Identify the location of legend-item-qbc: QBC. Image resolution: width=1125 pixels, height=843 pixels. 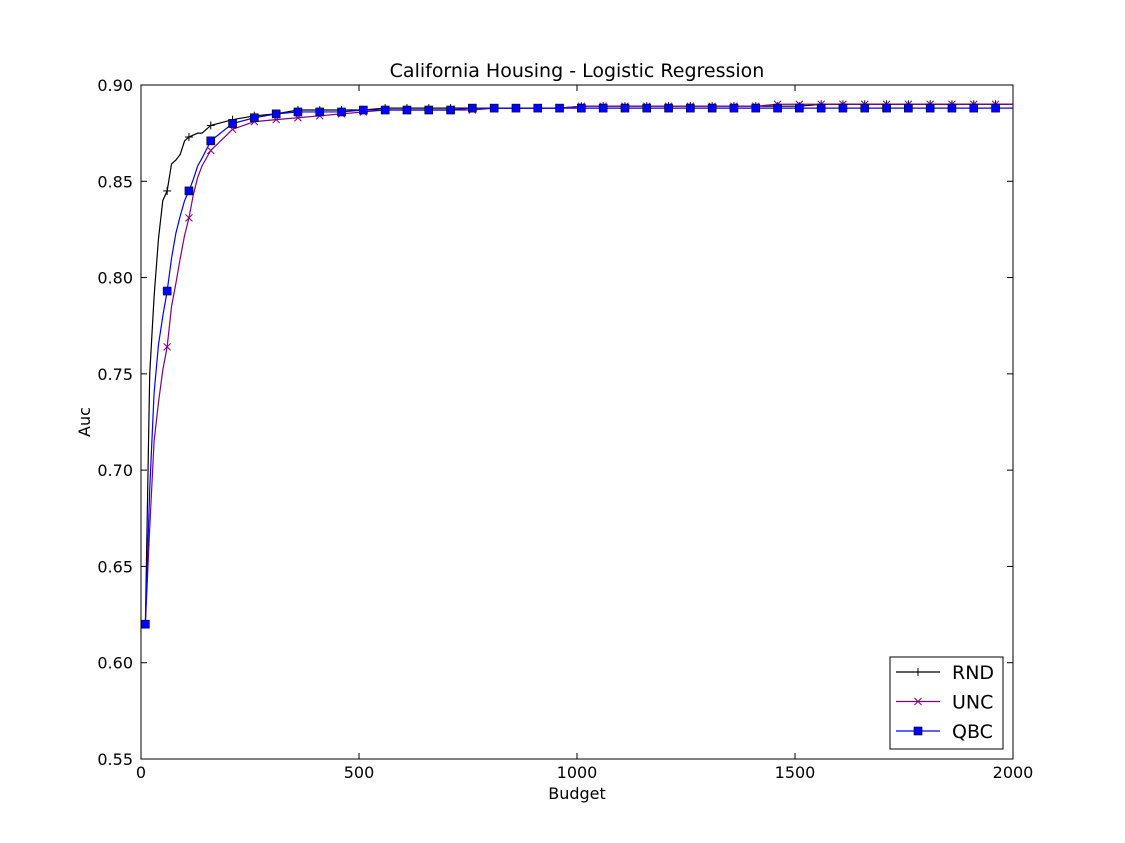
(944, 732).